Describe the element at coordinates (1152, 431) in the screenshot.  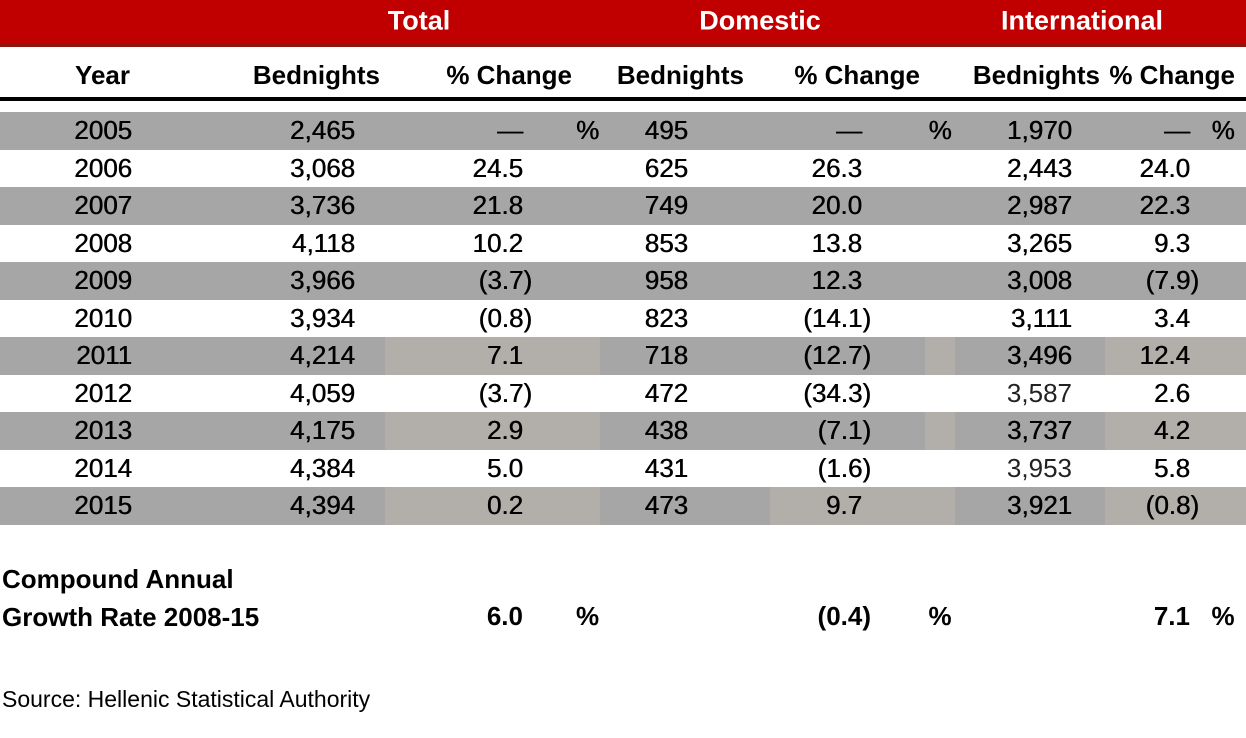
I see `cell-international-change: 4.2` at that location.